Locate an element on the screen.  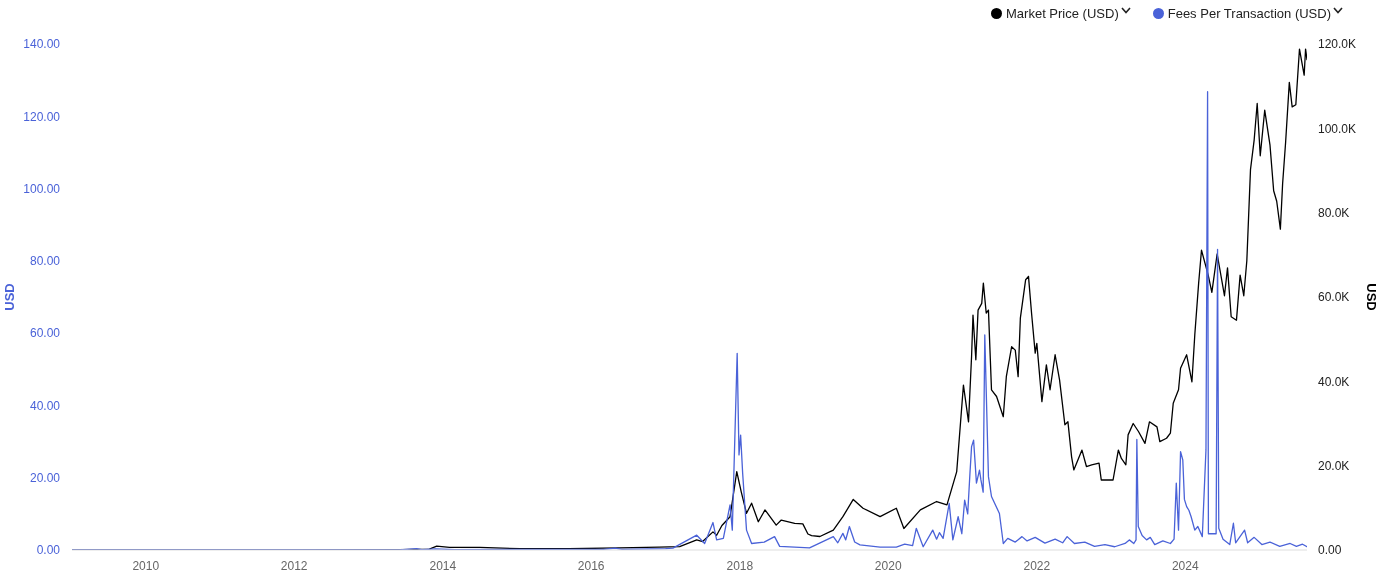
x-tick-label: 2014 is located at coordinates (443, 565).